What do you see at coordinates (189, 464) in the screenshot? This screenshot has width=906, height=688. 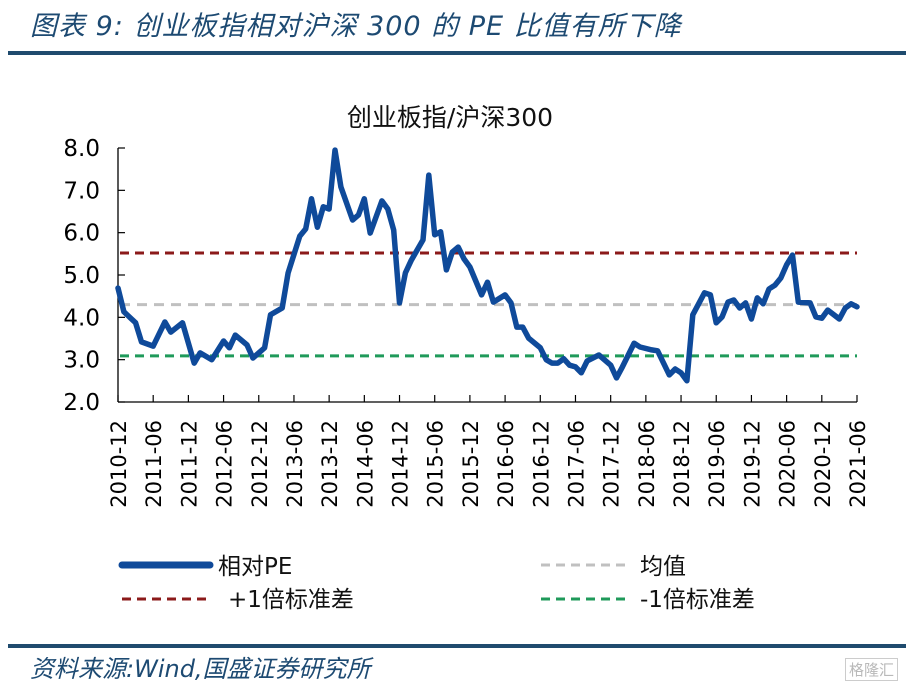 I see `x-tick-label: 2011-12` at bounding box center [189, 464].